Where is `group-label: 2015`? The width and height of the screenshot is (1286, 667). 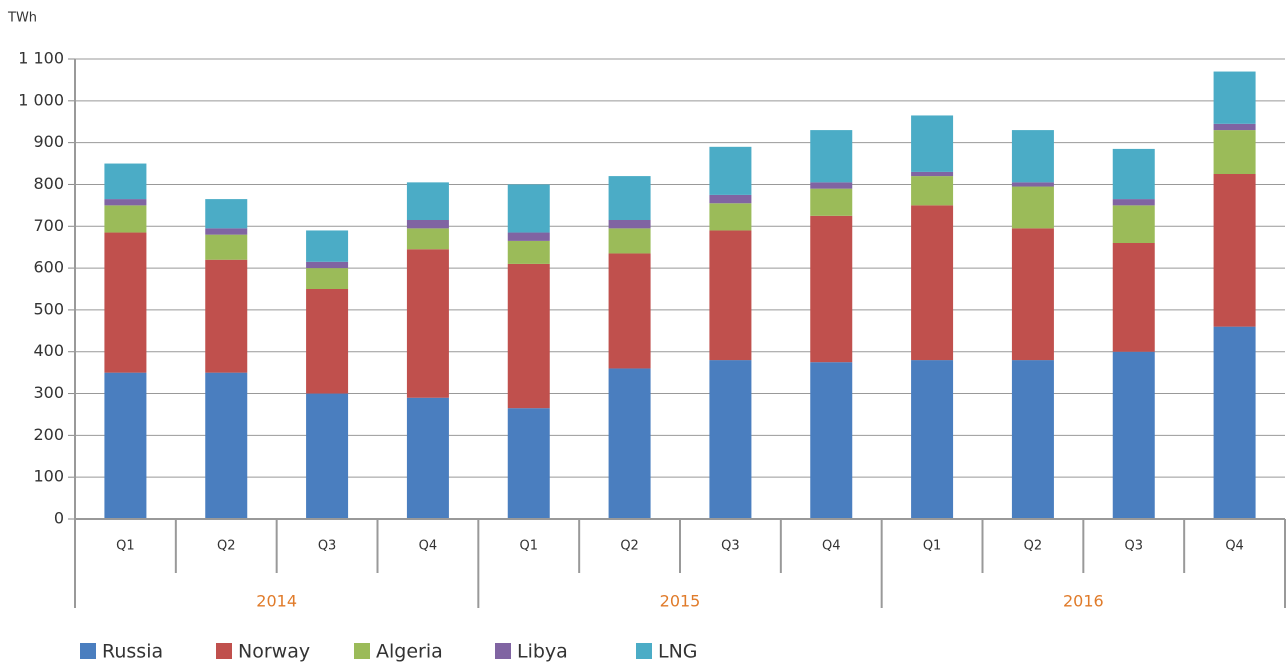 group-label: 2015 is located at coordinates (680, 601).